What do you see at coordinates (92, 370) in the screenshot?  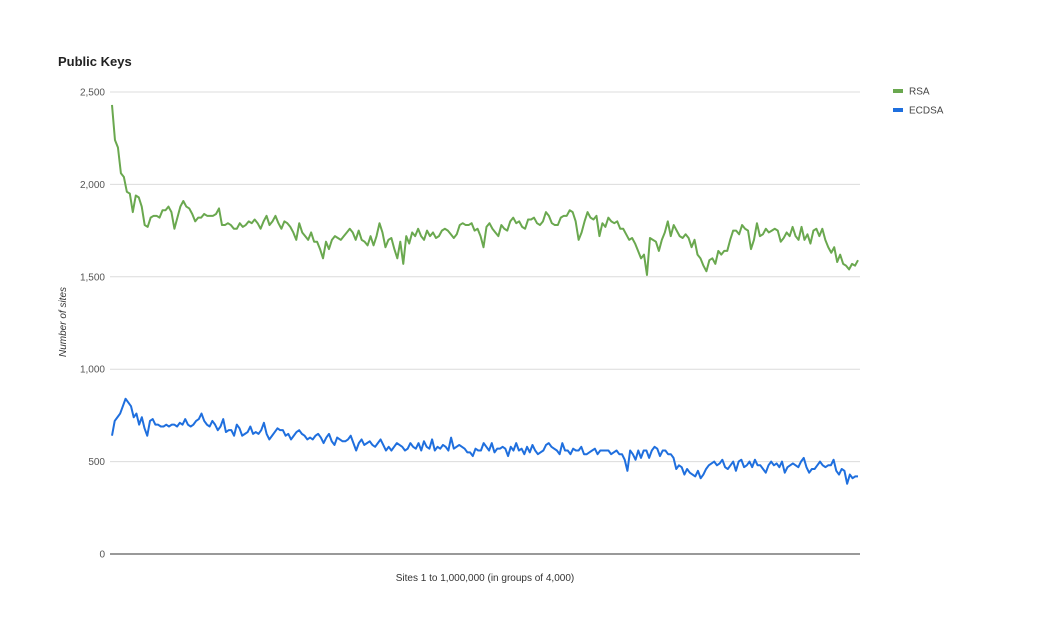 I see `y-tick-label: 1,000` at bounding box center [92, 370].